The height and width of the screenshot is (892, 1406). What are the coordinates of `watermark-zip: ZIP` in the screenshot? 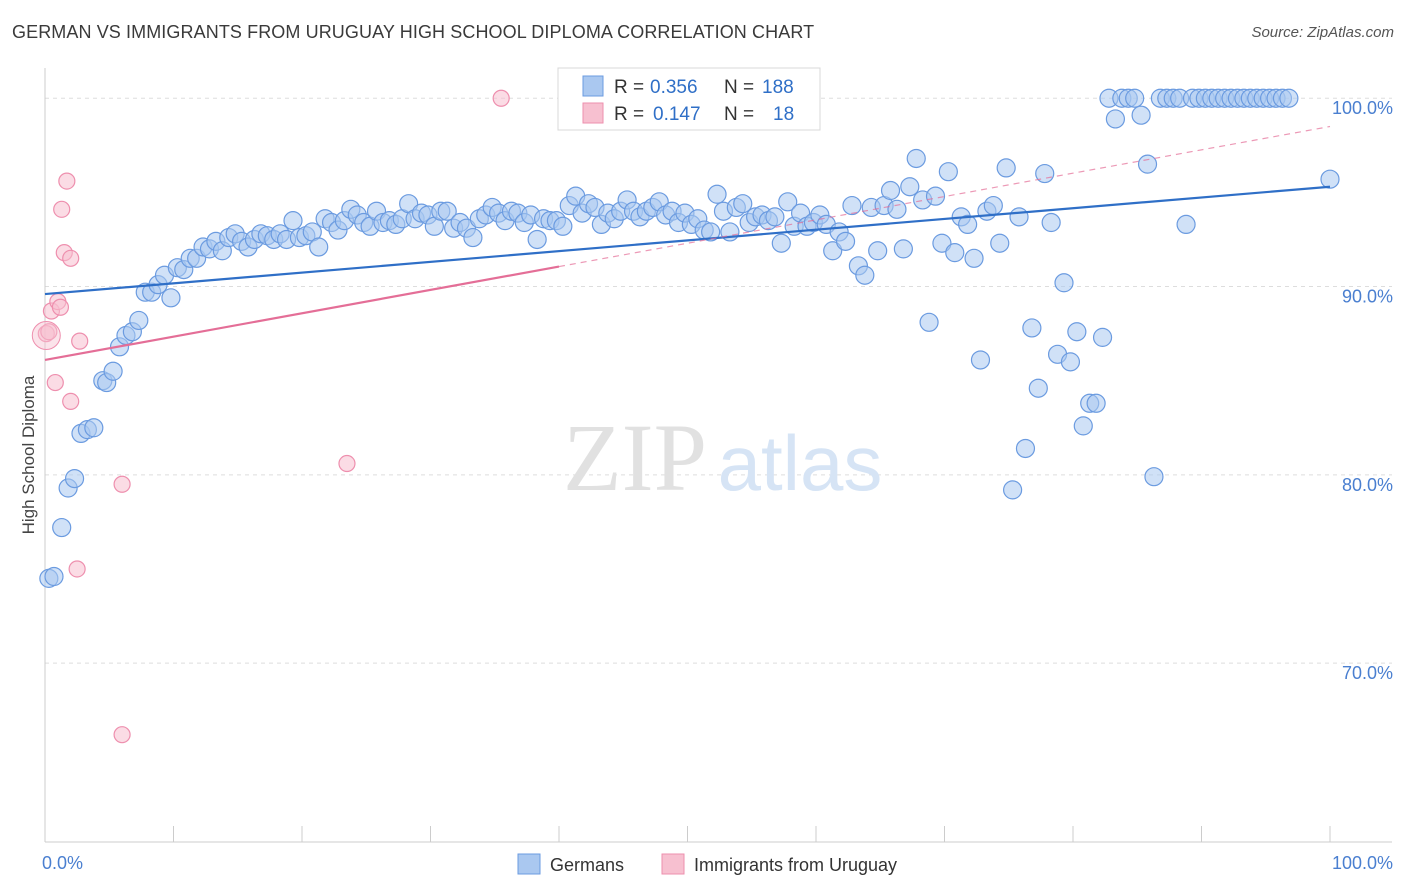 It's located at (635, 457).